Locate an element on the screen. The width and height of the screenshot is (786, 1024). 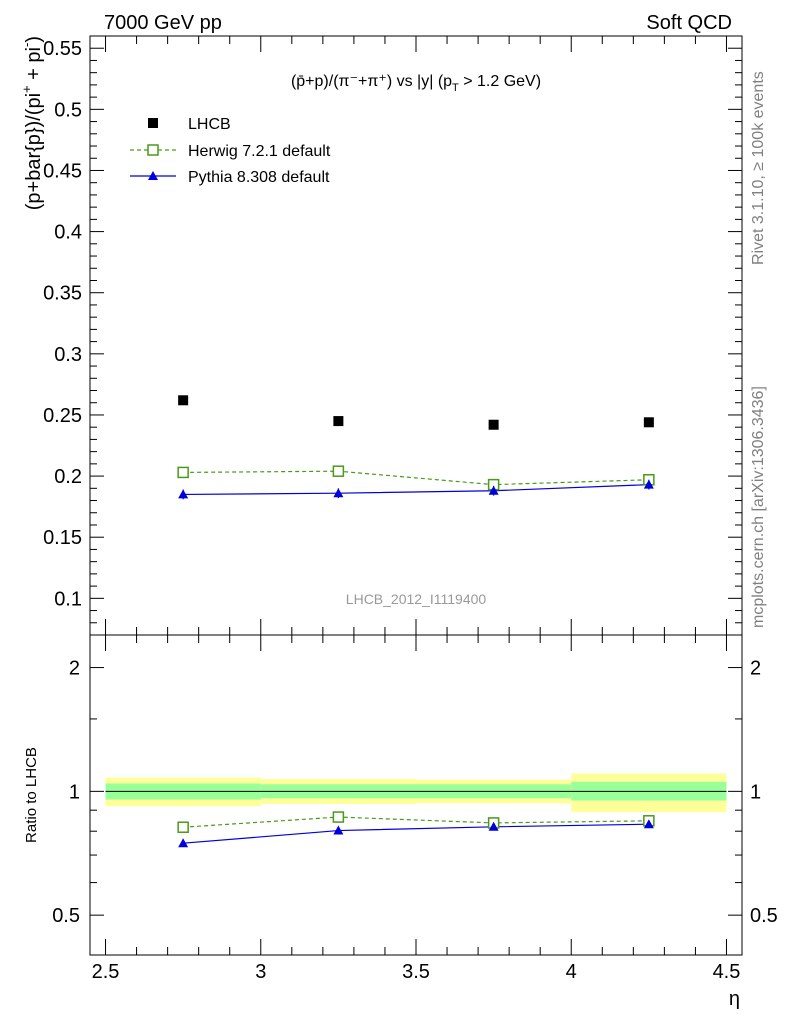
x-tick-label: 4.5 is located at coordinates (727, 972).